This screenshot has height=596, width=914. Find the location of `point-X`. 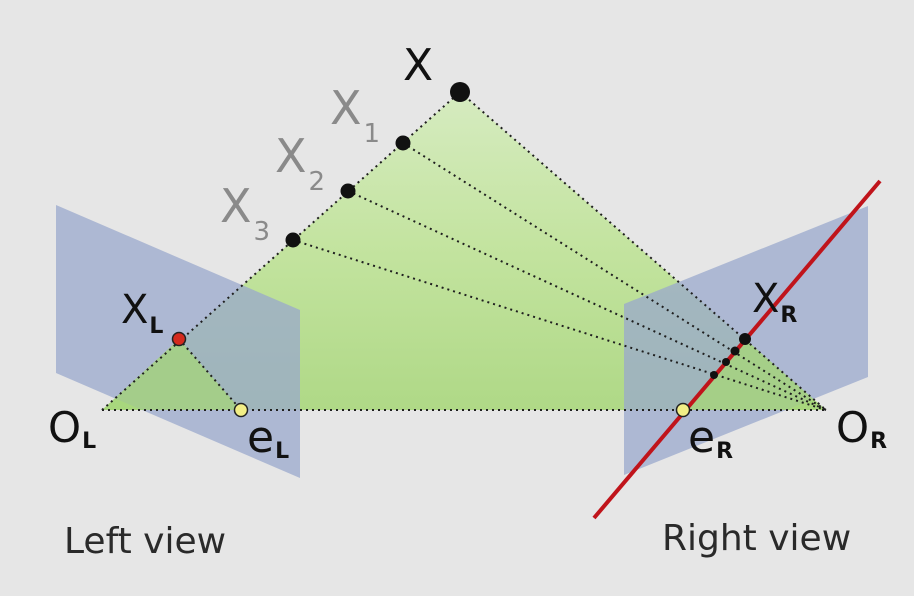

point-X is located at coordinates (460, 92).